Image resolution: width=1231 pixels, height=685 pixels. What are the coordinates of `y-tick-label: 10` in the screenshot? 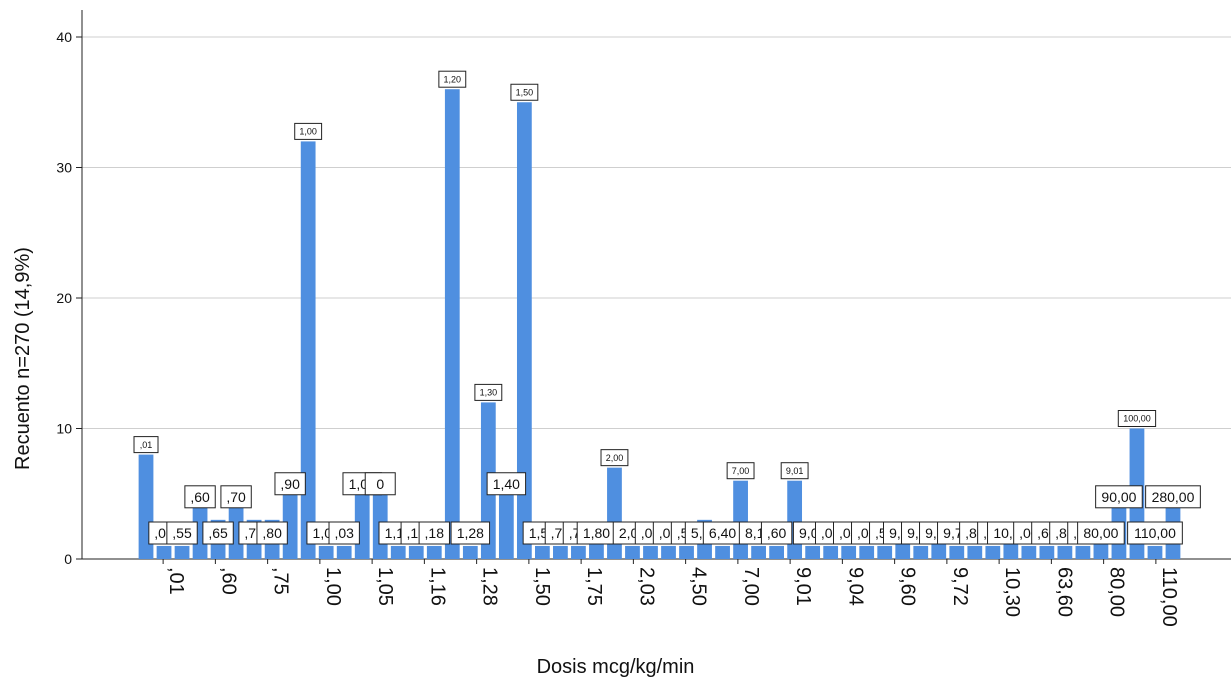 It's located at (64, 429).